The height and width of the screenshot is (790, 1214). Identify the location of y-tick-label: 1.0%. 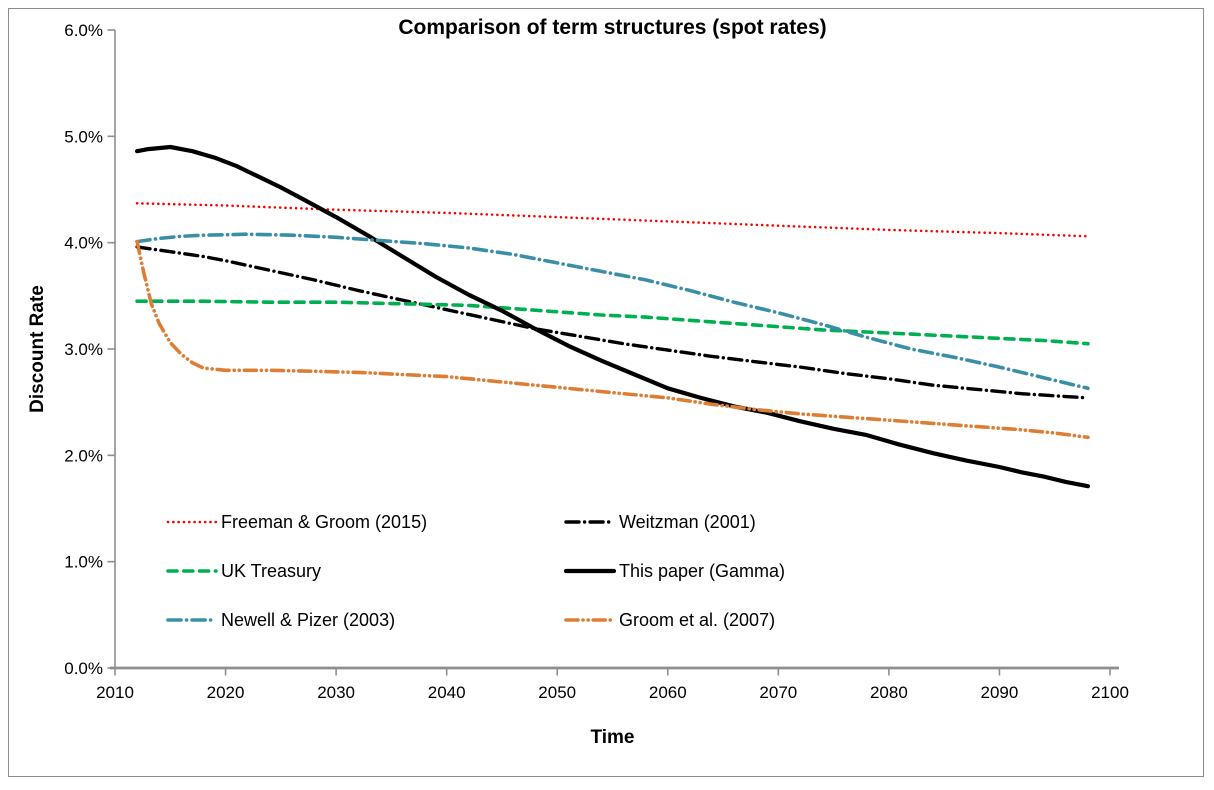
(83, 562).